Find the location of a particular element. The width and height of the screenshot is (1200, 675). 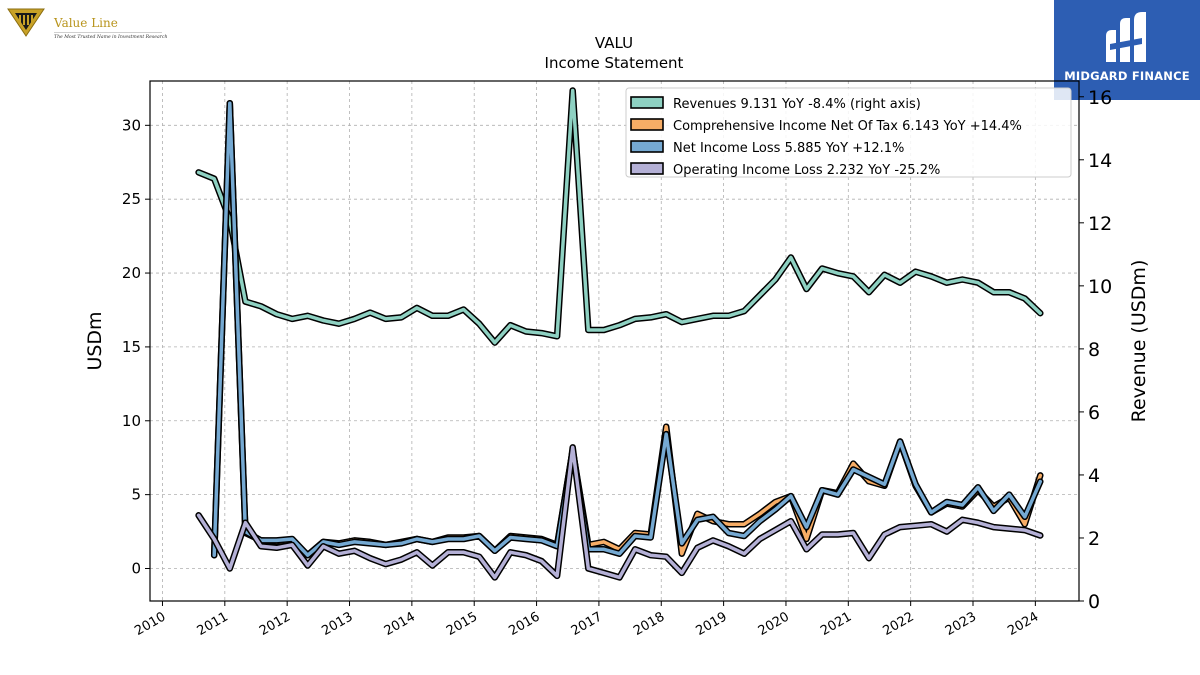

x-tick-label: 2015 is located at coordinates (462, 624).